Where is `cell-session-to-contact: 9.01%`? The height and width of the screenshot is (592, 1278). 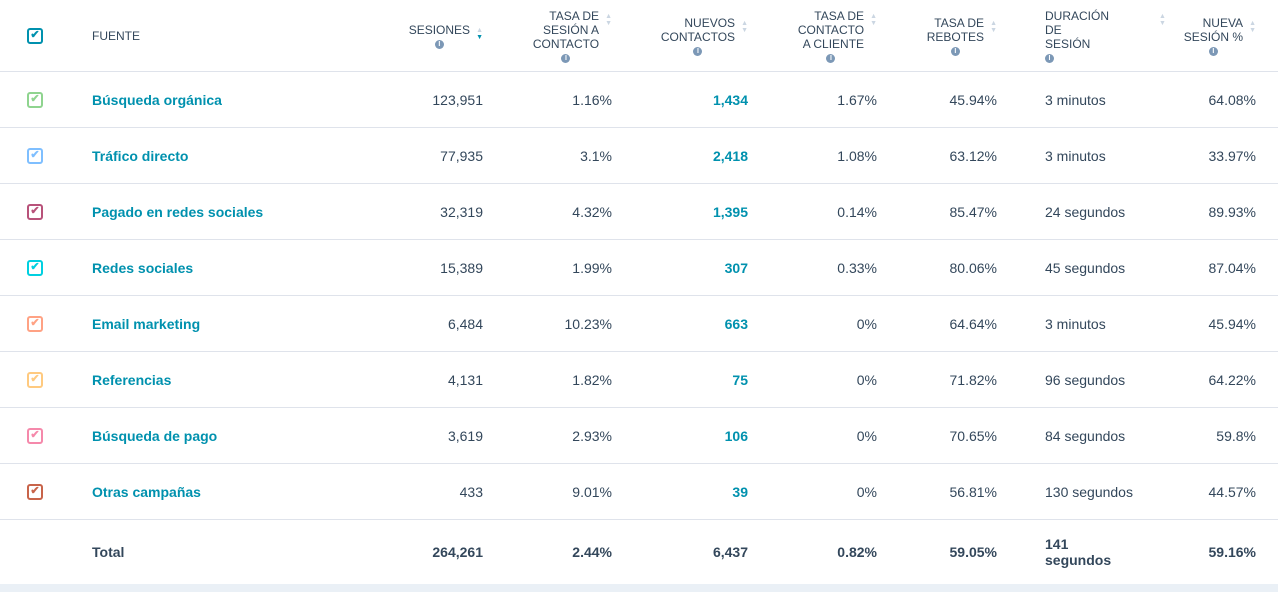 cell-session-to-contact: 9.01% is located at coordinates (592, 491).